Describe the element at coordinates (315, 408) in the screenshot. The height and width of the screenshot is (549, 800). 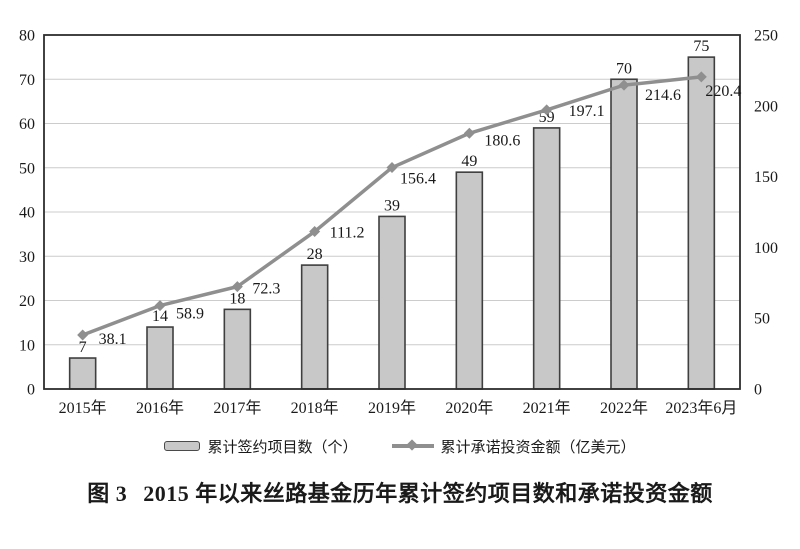
I see `x-axis-label: 2018年` at that location.